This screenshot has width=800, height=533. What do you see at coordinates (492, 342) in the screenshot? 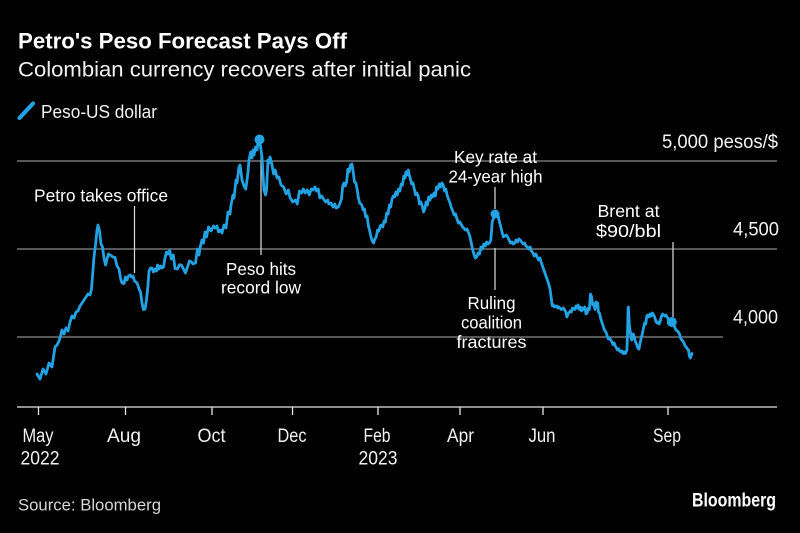
I see `svg-text: fractures` at bounding box center [492, 342].